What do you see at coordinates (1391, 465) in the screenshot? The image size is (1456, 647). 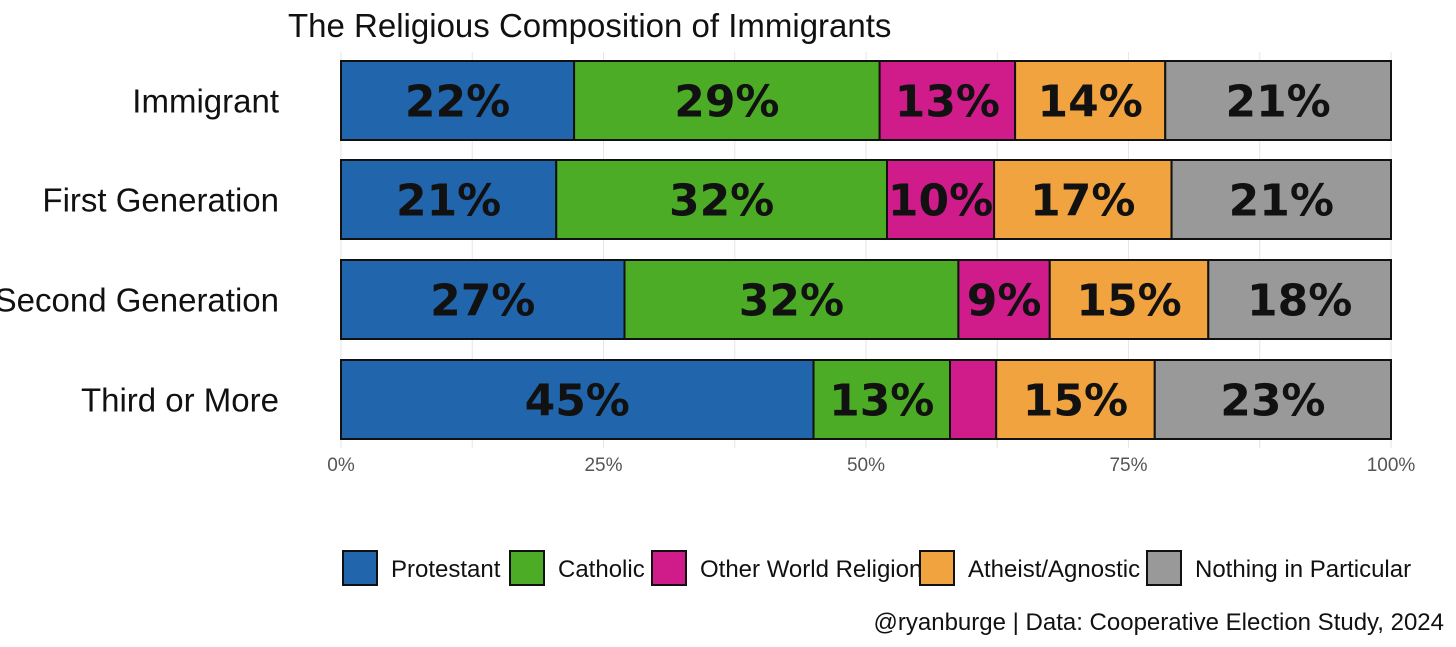 I see `x-tick-label: 100%` at bounding box center [1391, 465].